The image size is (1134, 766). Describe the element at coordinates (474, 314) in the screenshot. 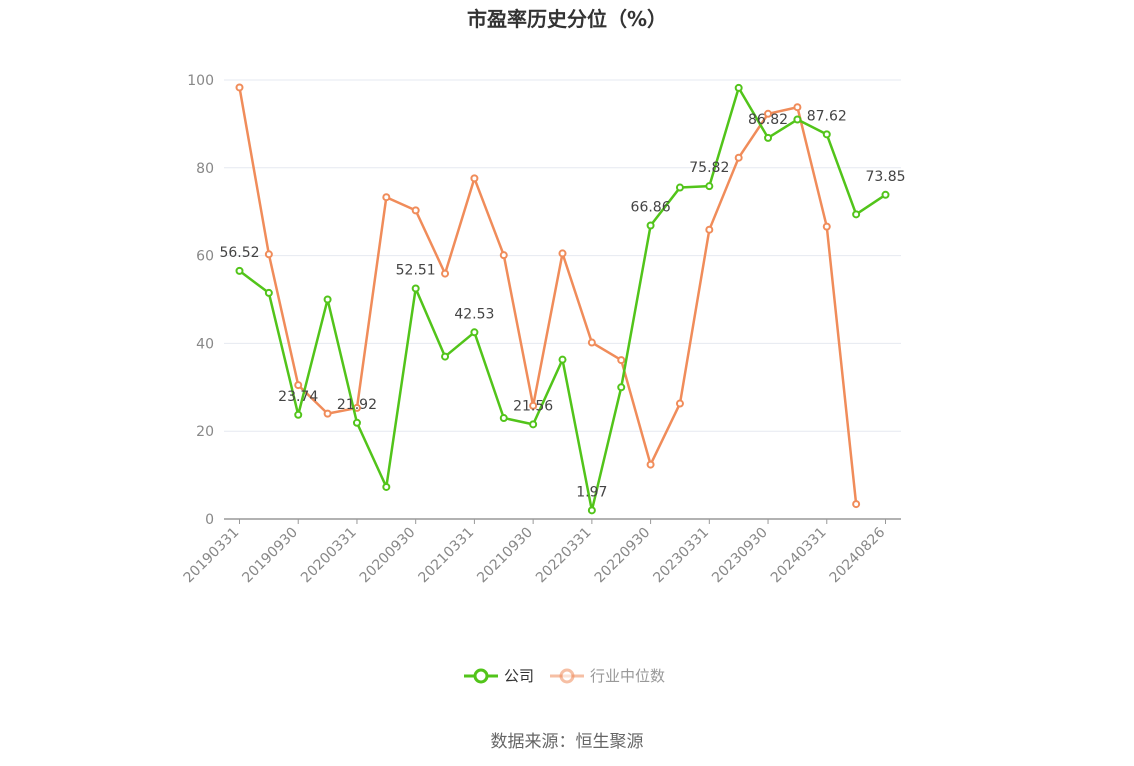

I see `data-label: 42.53` at that location.